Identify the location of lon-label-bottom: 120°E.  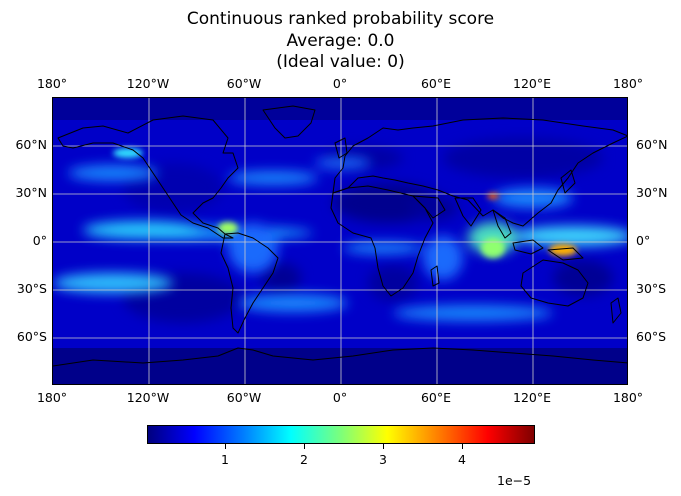
(532, 397).